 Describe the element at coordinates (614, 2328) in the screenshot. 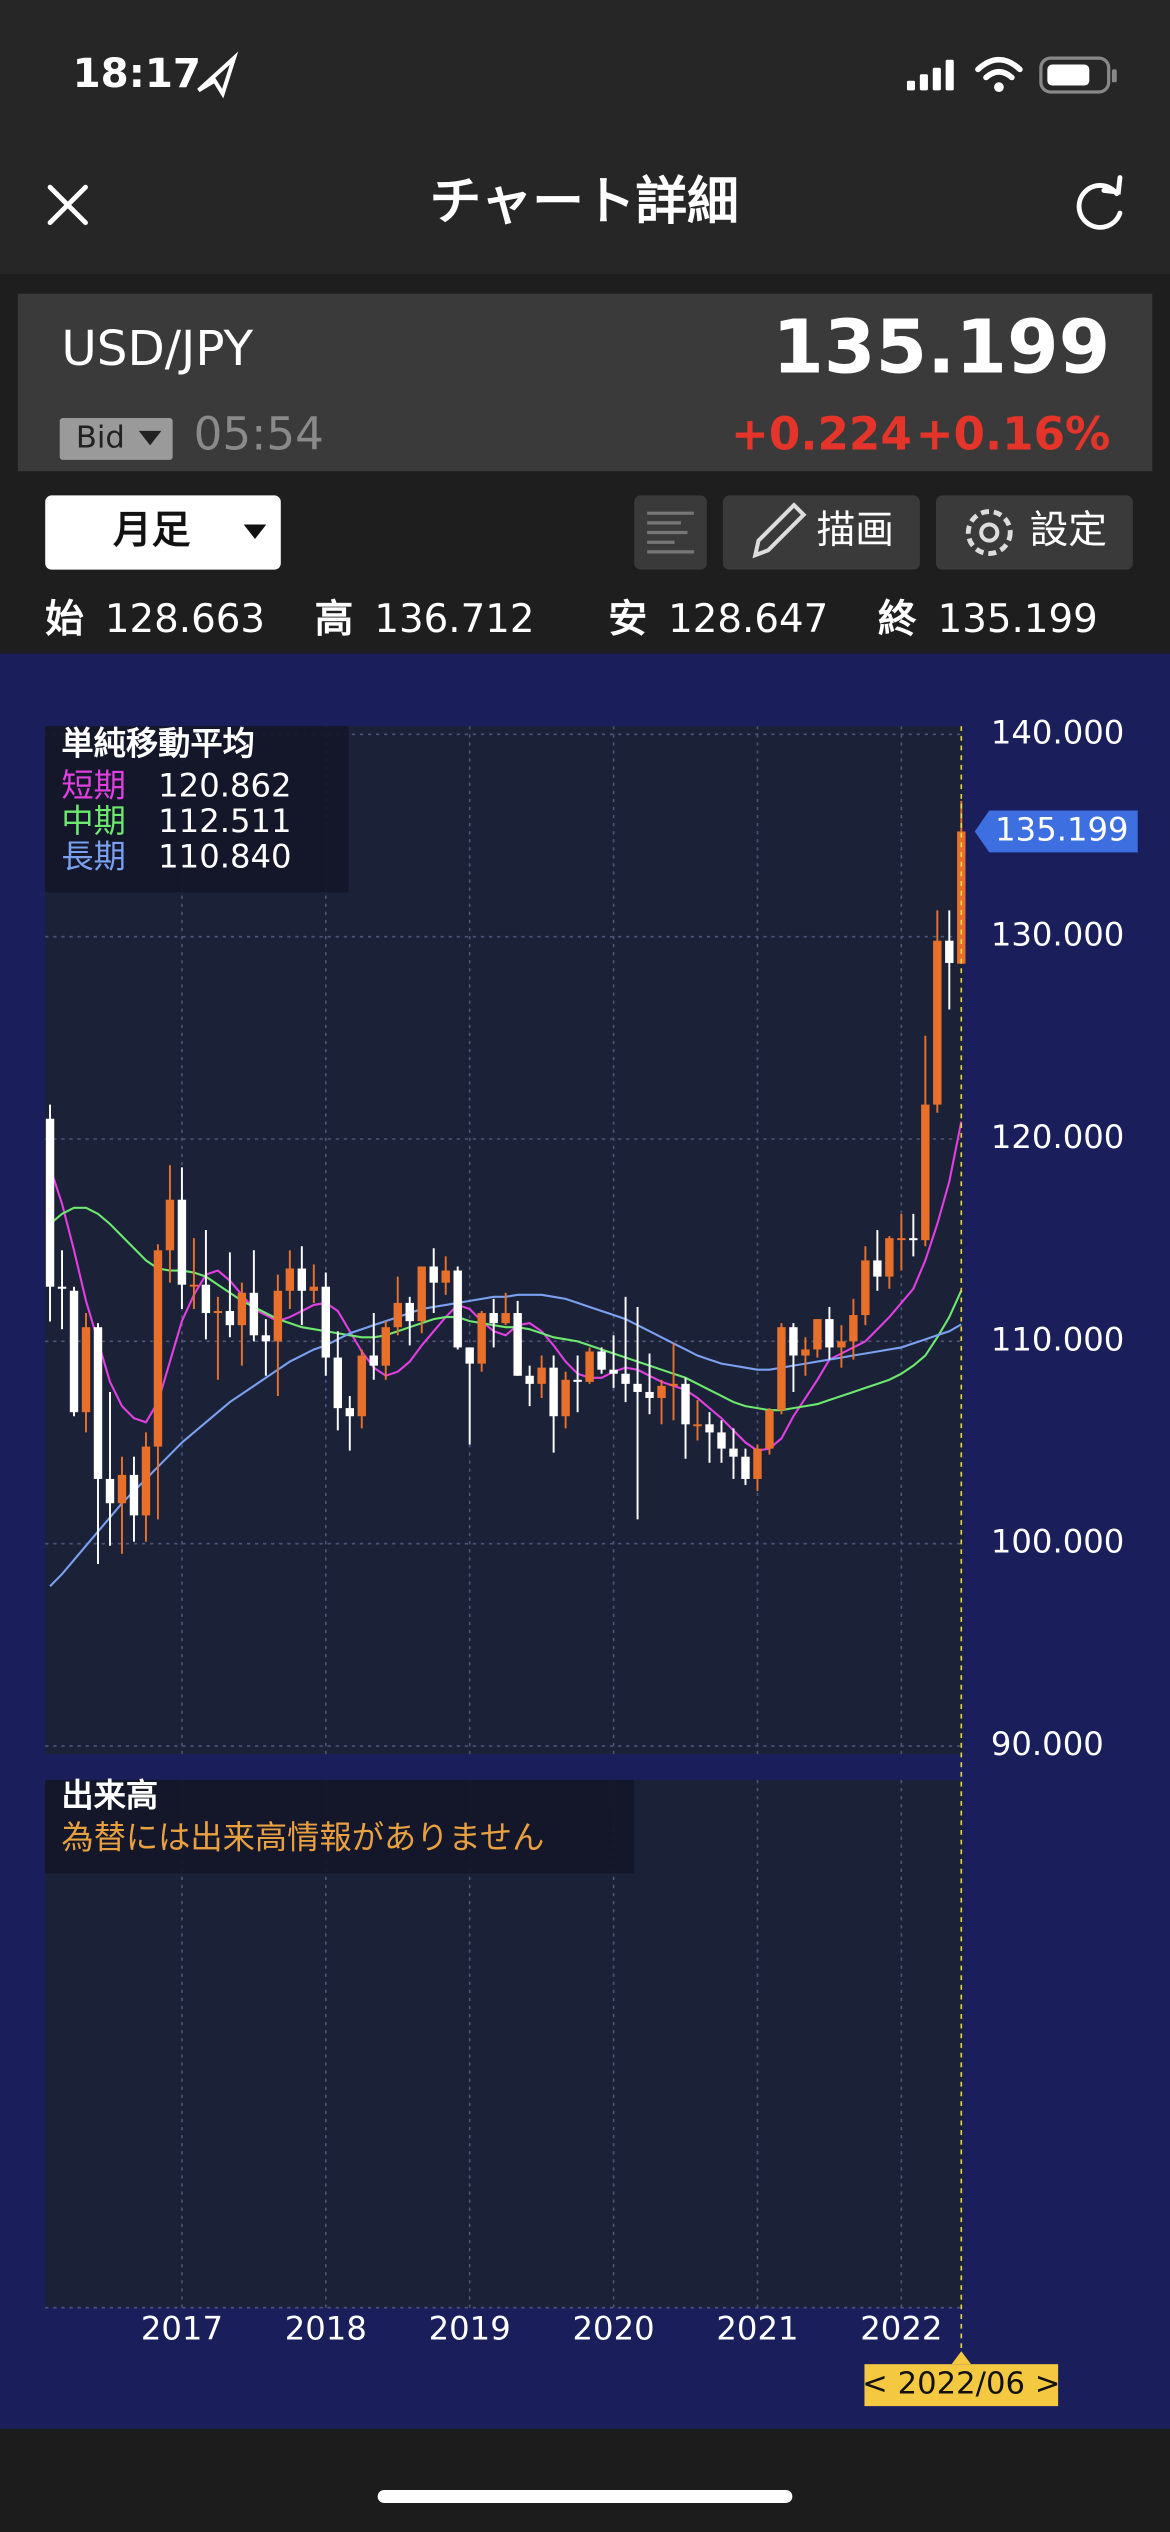

I see `x-tick-label: 2020` at that location.